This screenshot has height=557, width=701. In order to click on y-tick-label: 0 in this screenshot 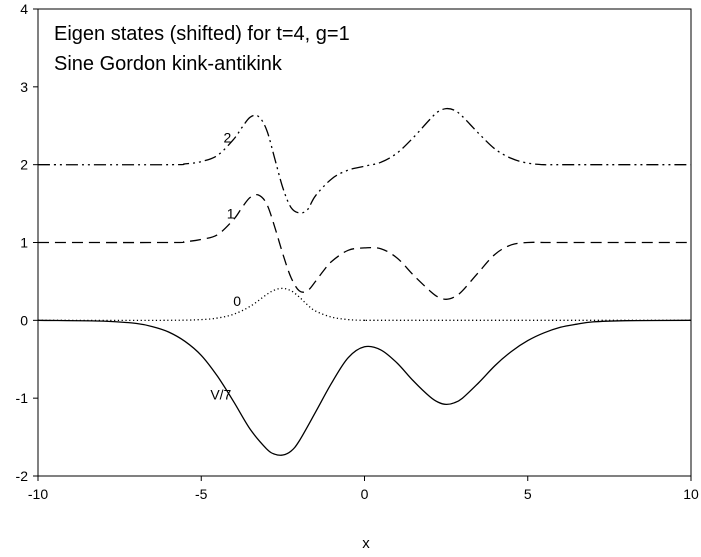, I will do `click(24, 320)`.